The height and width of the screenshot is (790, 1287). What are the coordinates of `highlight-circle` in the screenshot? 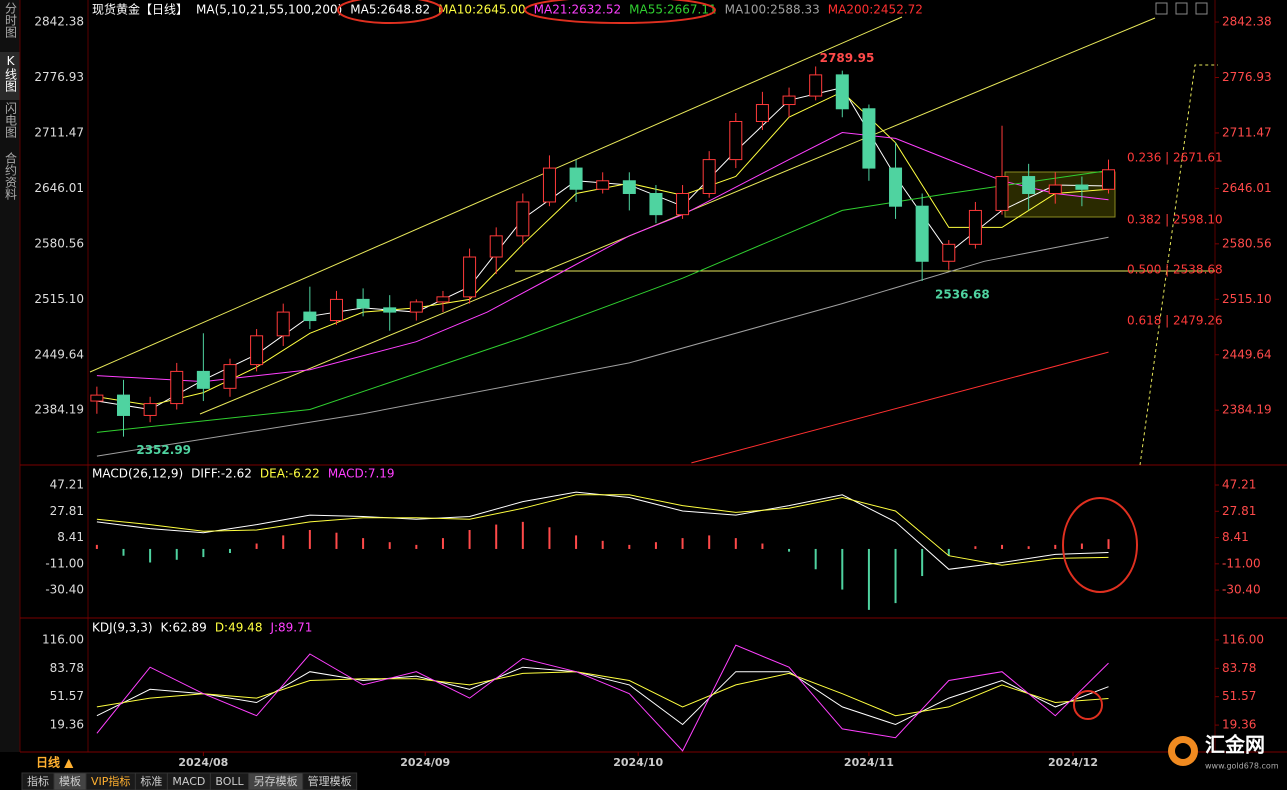 It's located at (1088, 705).